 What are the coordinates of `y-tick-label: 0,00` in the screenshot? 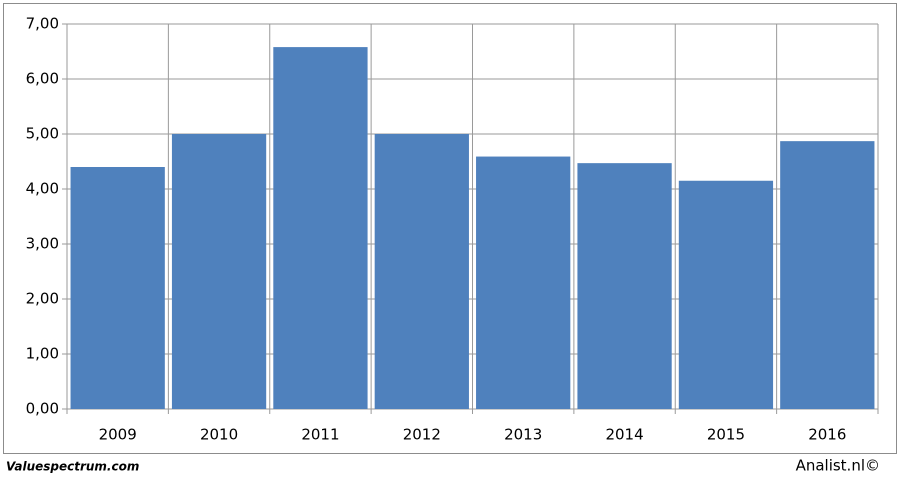 It's located at (42, 409).